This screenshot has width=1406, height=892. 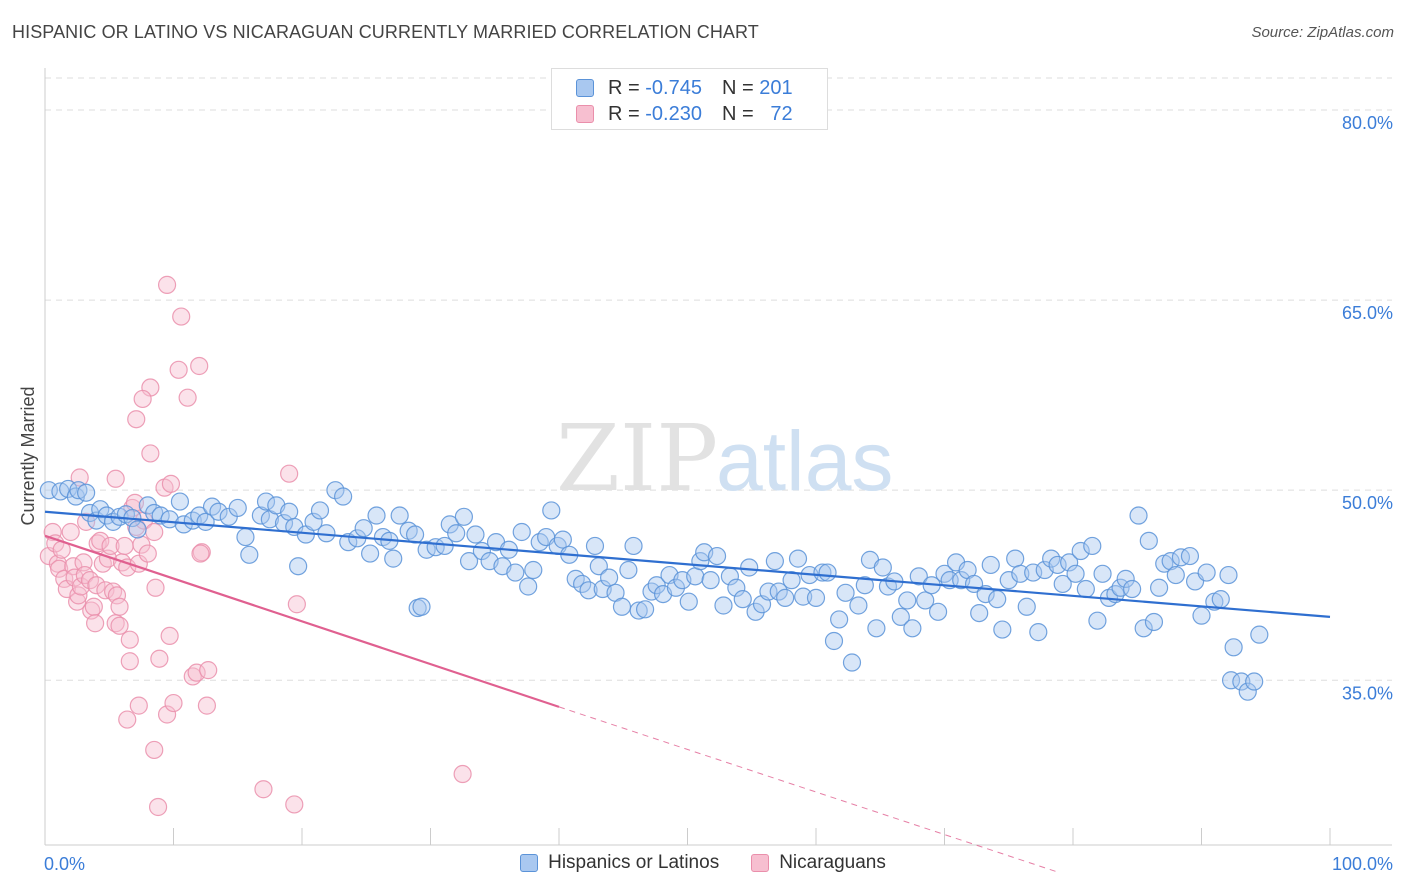 I want to click on stats-n-value: 201, so click(x=776, y=87).